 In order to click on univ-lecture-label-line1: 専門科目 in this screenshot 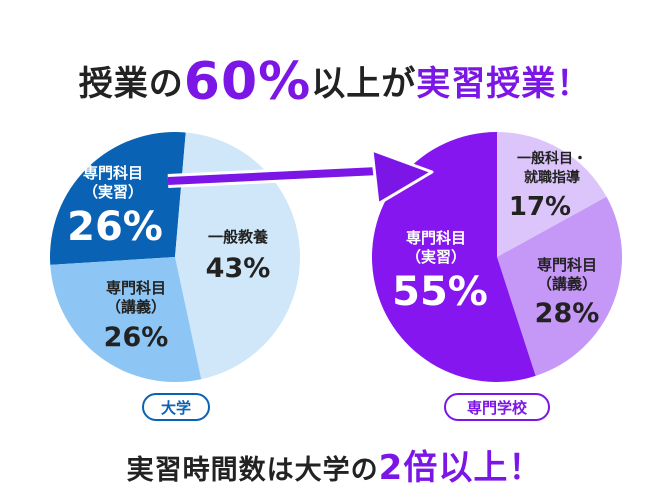, I will do `click(136, 288)`.